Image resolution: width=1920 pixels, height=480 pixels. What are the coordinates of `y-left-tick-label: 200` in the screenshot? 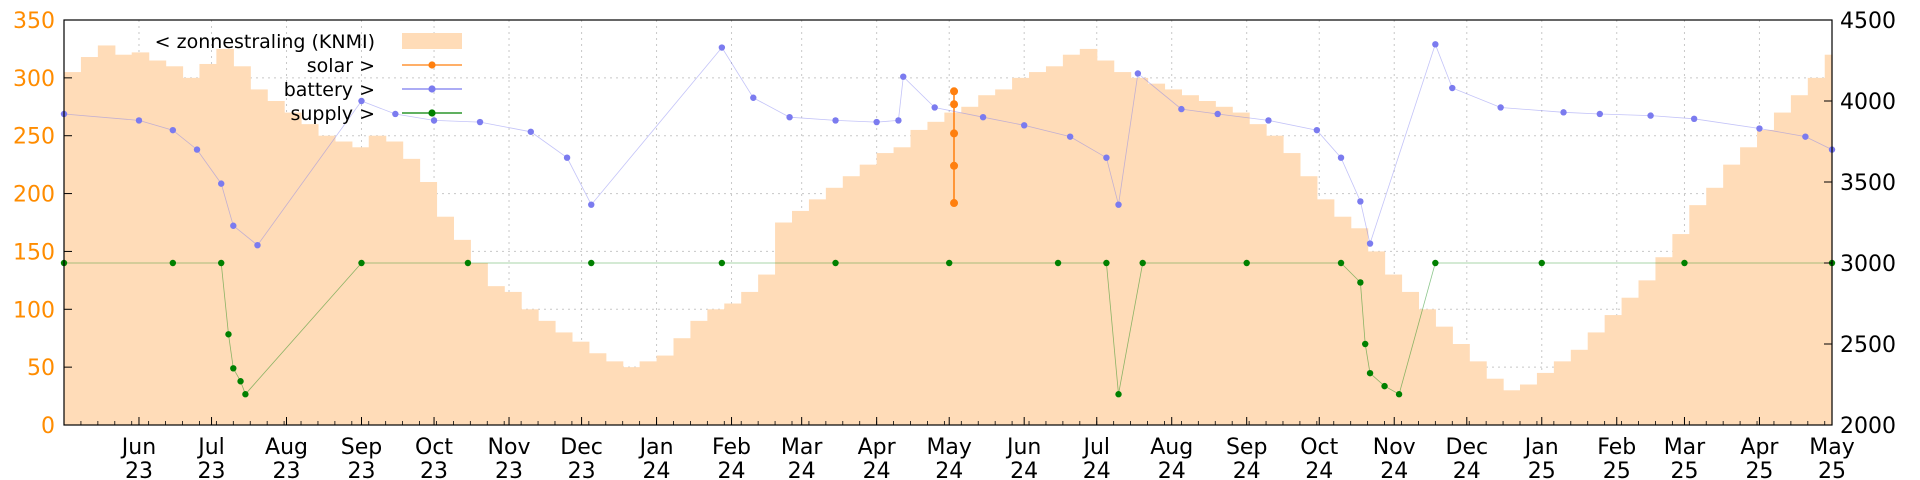 It's located at (34, 195).